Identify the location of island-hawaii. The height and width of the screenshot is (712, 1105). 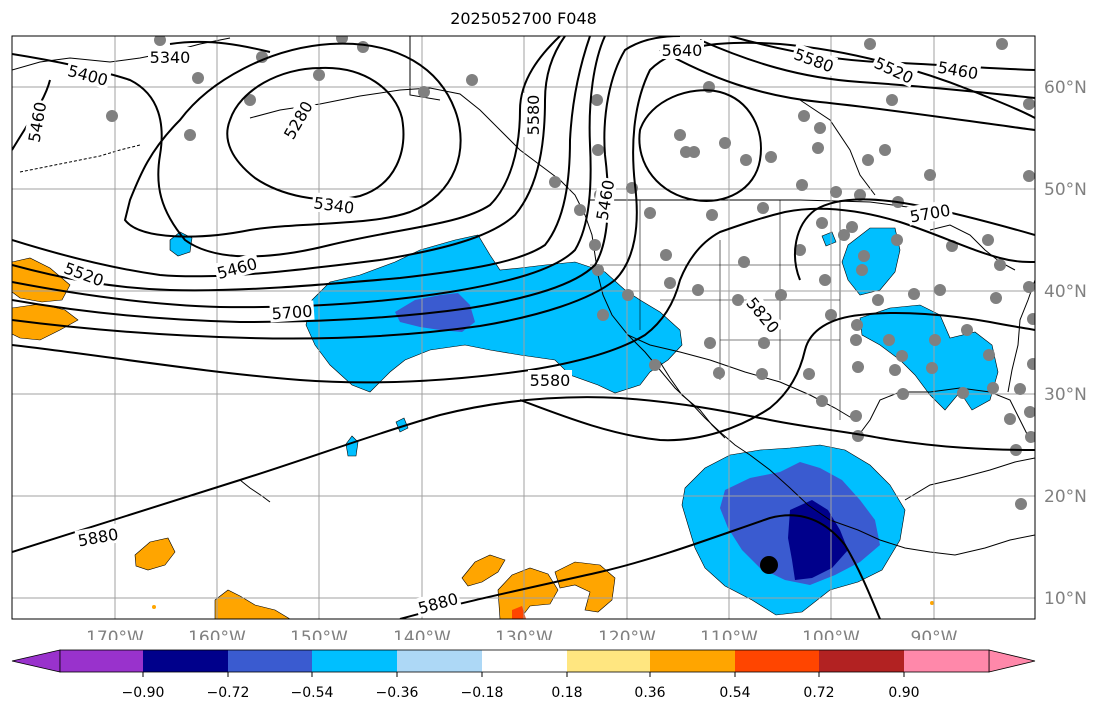
(255, 491).